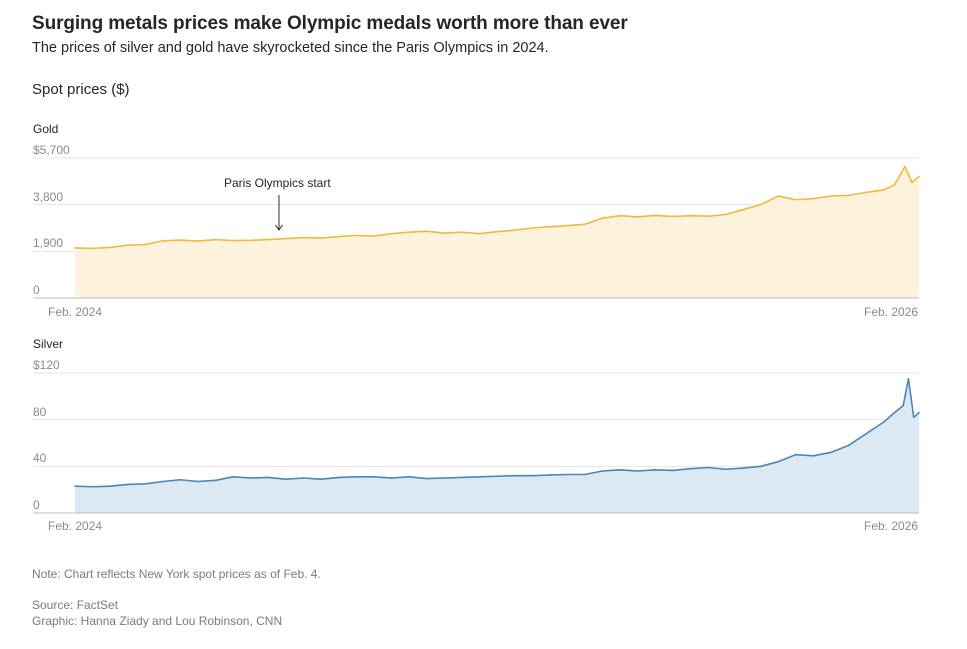 Image resolution: width=967 pixels, height=649 pixels. What do you see at coordinates (46, 365) in the screenshot?
I see `silver-y-tick-label: $120` at bounding box center [46, 365].